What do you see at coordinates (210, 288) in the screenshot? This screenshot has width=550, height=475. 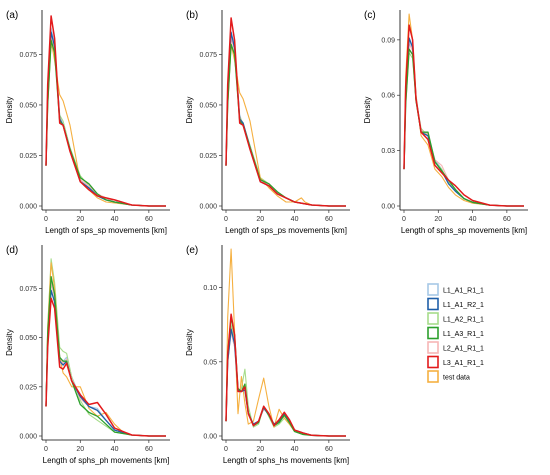 I see `y-tick-label: 0.10` at bounding box center [210, 288].